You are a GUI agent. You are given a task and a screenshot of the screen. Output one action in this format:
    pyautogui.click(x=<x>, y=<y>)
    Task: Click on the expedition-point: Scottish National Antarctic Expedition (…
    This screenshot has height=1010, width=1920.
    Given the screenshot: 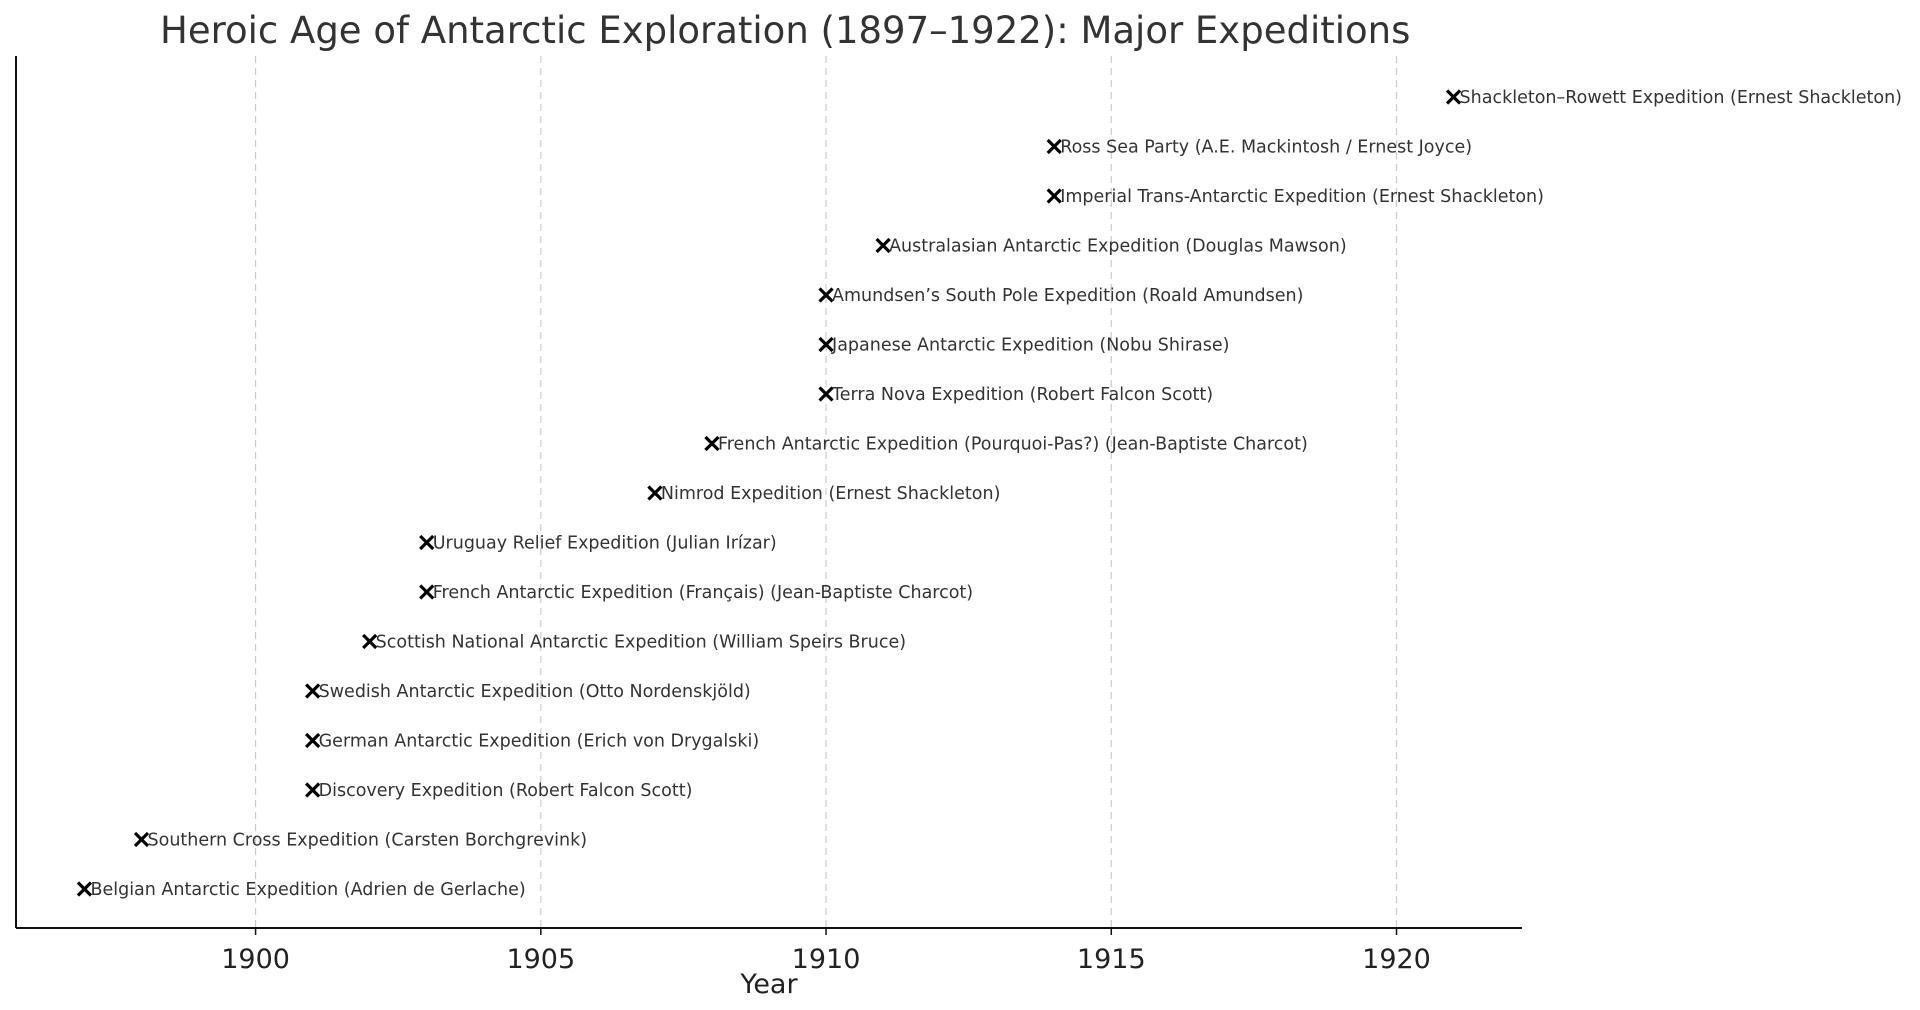 What is the action you would take?
    pyautogui.click(x=634, y=643)
    